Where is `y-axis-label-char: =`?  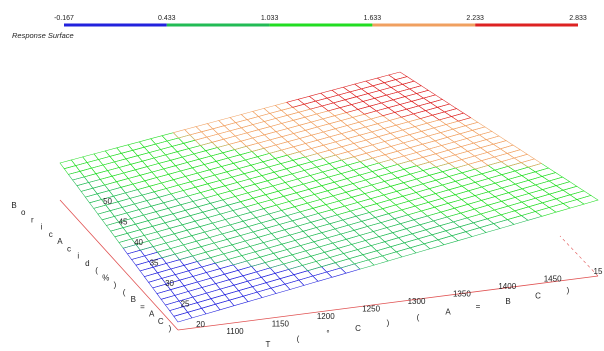
y-axis-label-char: = is located at coordinates (142, 306).